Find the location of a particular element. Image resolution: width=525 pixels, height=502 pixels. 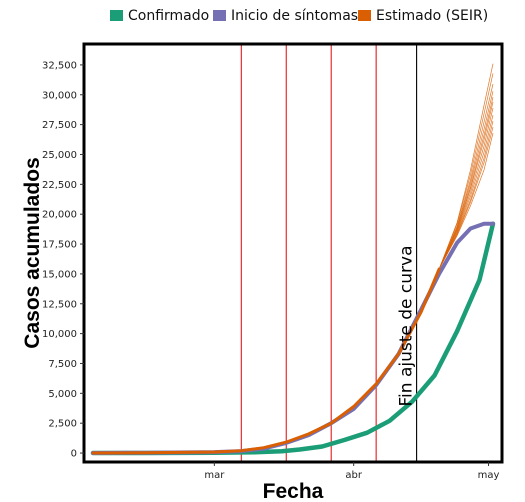

y-tick-label: 17,500 is located at coordinates (59, 245).